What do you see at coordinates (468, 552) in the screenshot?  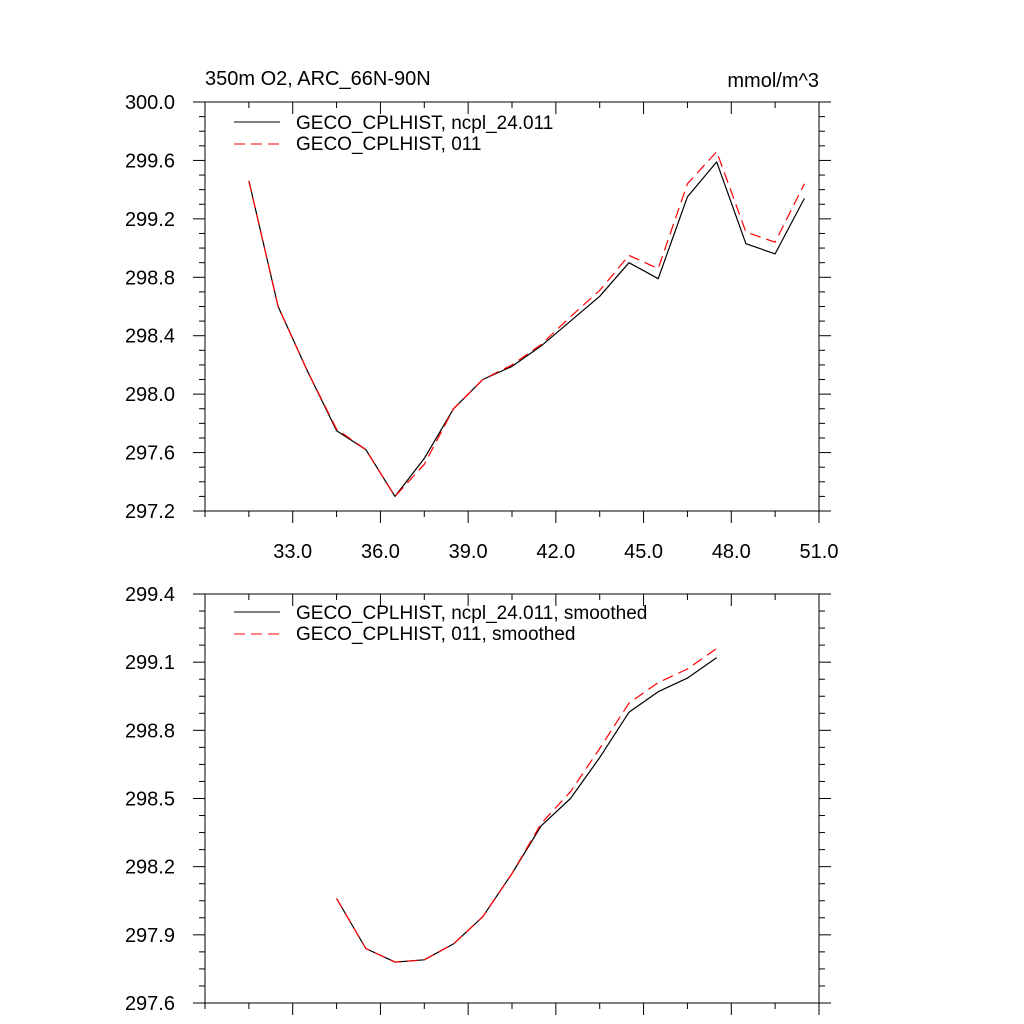 I see `x-tick-label: 39.0` at bounding box center [468, 552].